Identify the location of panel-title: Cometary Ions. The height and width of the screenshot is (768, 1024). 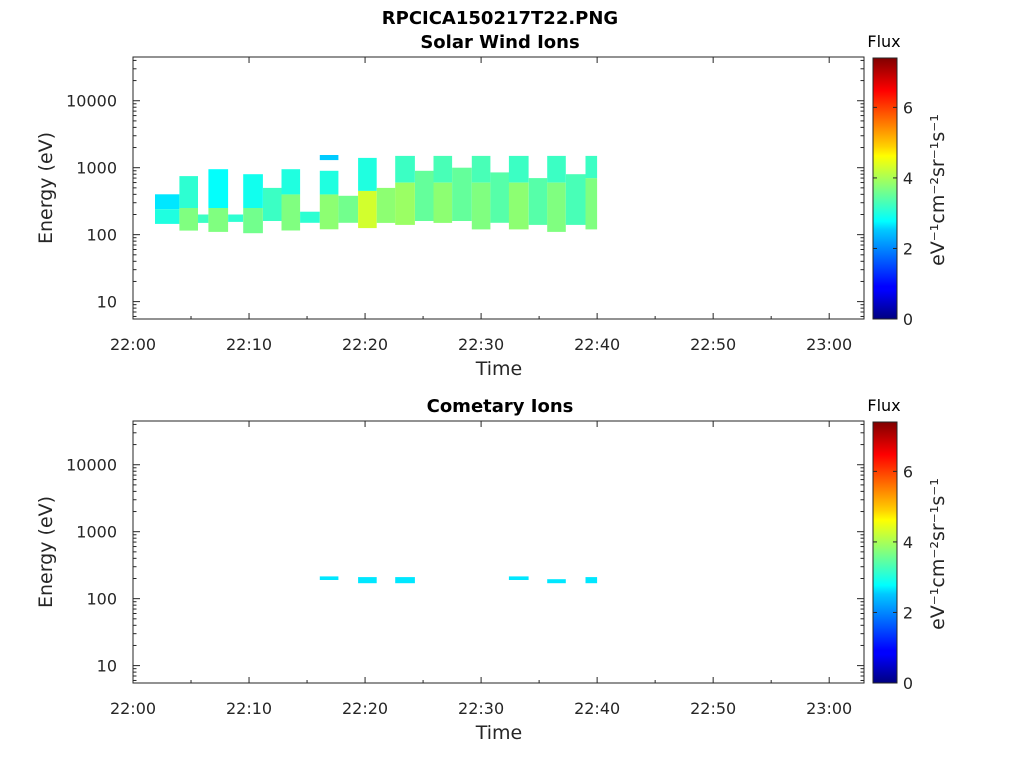
(500, 406).